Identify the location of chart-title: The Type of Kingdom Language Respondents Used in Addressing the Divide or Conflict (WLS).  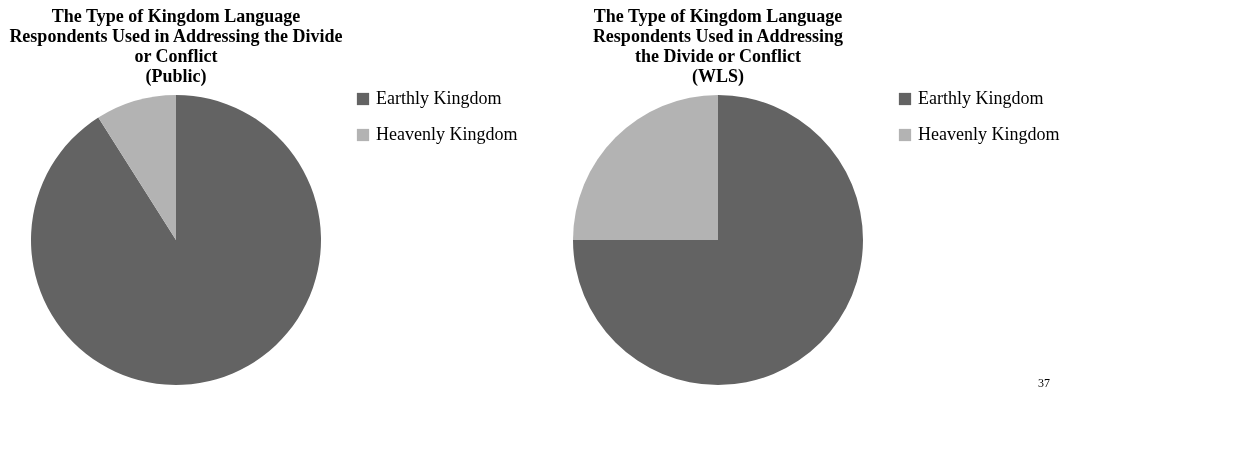
(718, 46).